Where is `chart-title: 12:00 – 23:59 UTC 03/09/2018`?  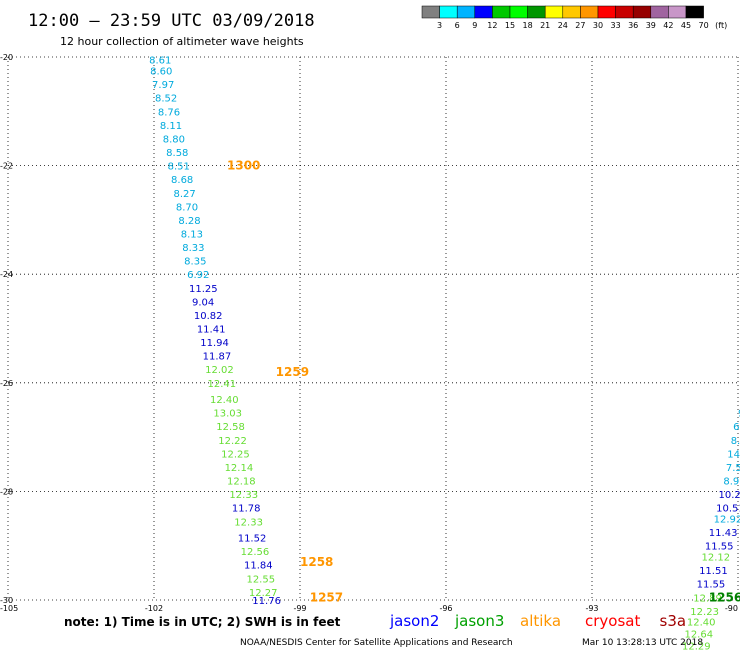
chart-title: 12:00 – 23:59 UTC 03/09/2018 is located at coordinates (171, 21).